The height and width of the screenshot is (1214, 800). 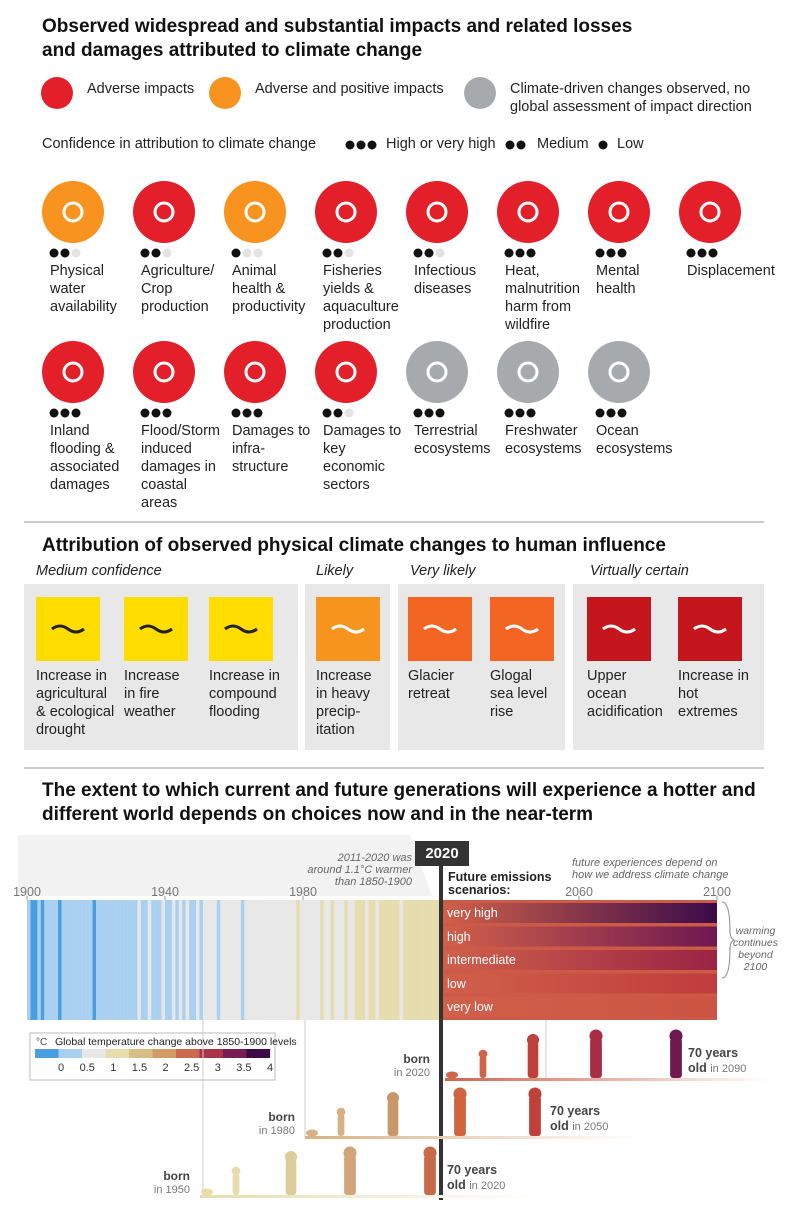 I want to click on group-label: Very likely, so click(x=443, y=571).